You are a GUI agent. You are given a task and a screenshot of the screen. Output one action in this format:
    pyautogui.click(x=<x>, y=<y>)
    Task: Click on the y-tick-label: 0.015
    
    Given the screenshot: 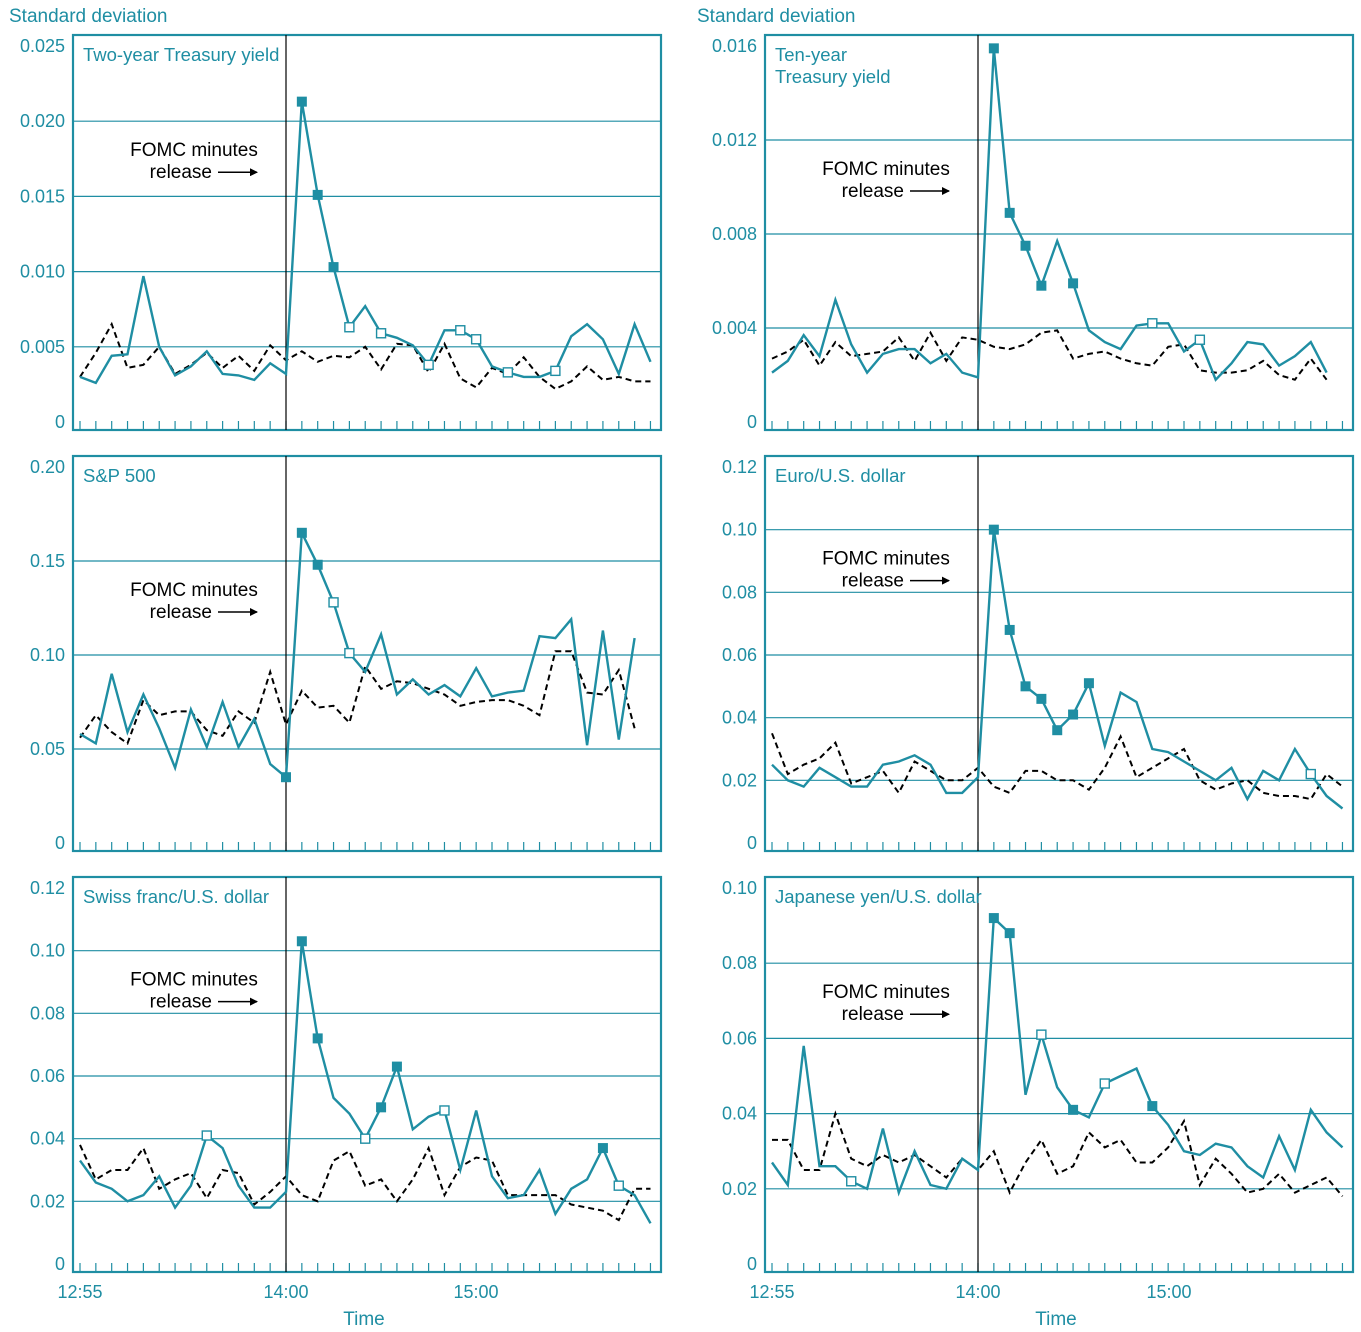 What is the action you would take?
    pyautogui.click(x=42, y=196)
    